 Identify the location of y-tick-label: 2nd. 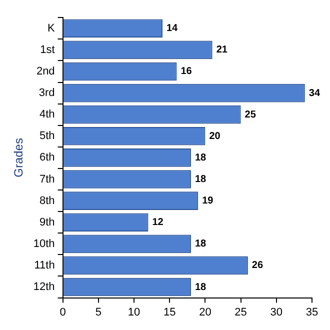
(45, 72).